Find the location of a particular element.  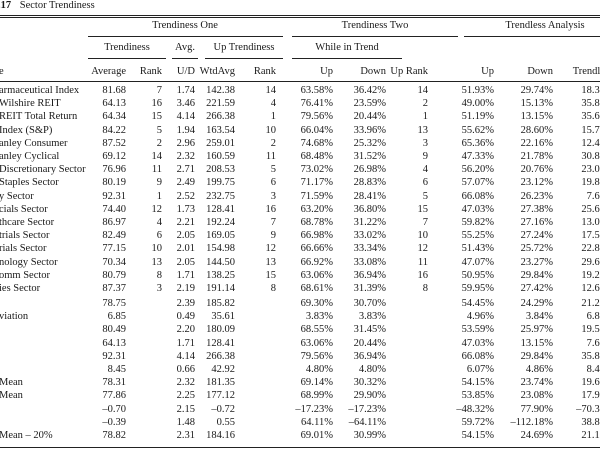

cell-trendless: 23.04 is located at coordinates (590, 170).